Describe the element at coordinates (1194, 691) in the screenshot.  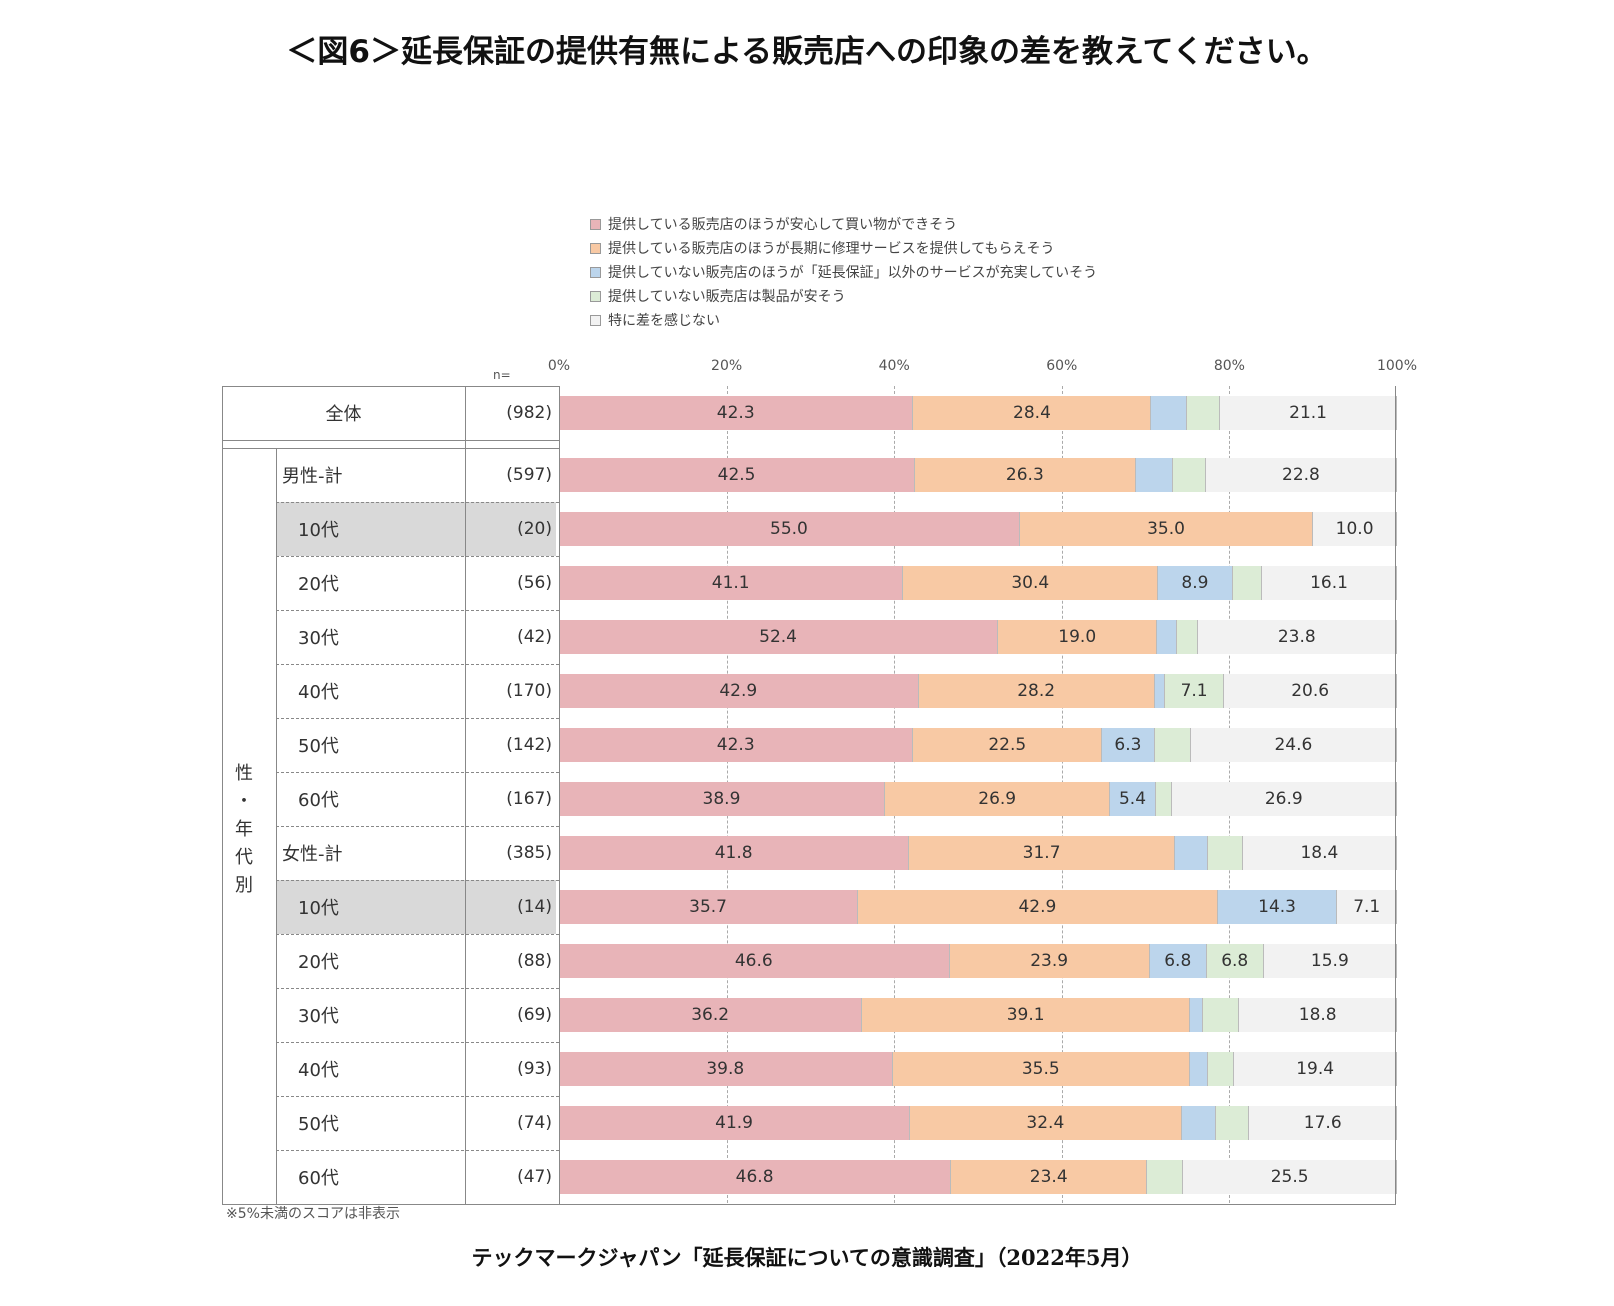
I see `bar-segment: 7.1` at that location.